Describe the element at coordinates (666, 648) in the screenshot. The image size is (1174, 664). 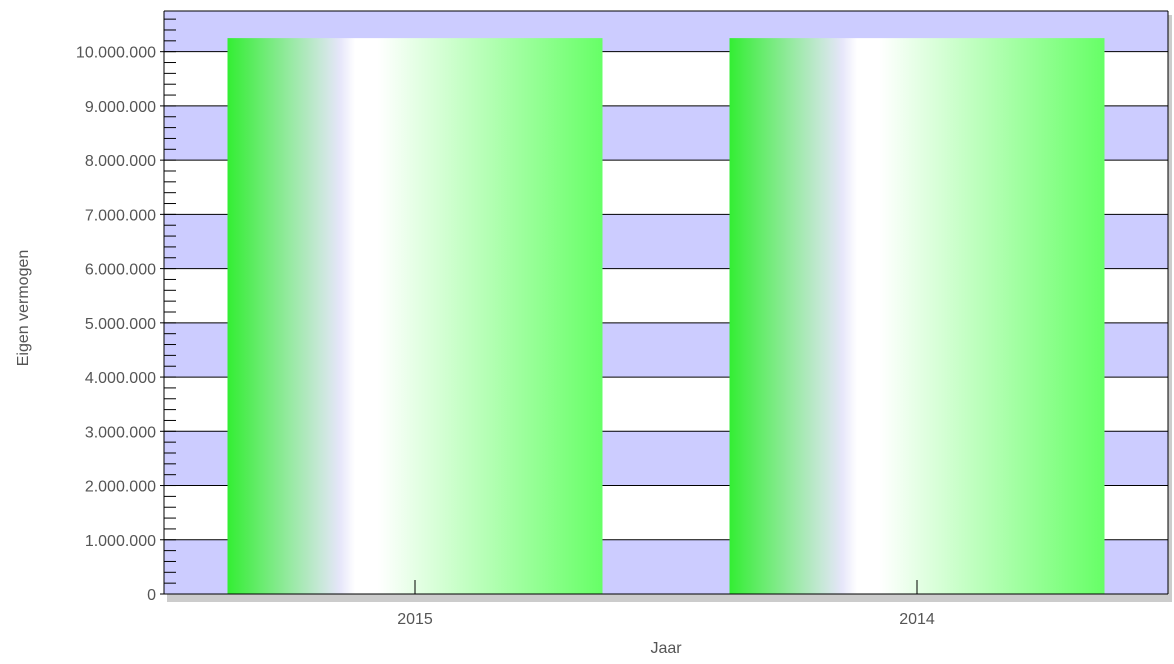
I see `x-axis-title: Jaar` at that location.